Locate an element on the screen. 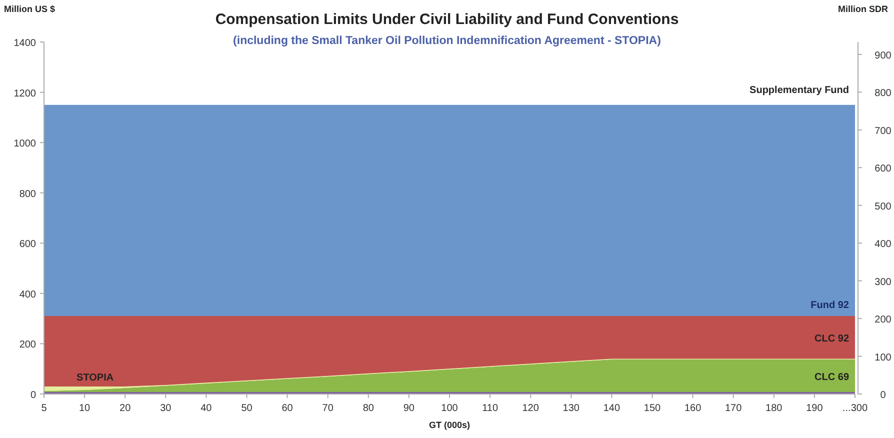 This screenshot has width=894, height=438. y2-tick-label: 0 is located at coordinates (883, 395).